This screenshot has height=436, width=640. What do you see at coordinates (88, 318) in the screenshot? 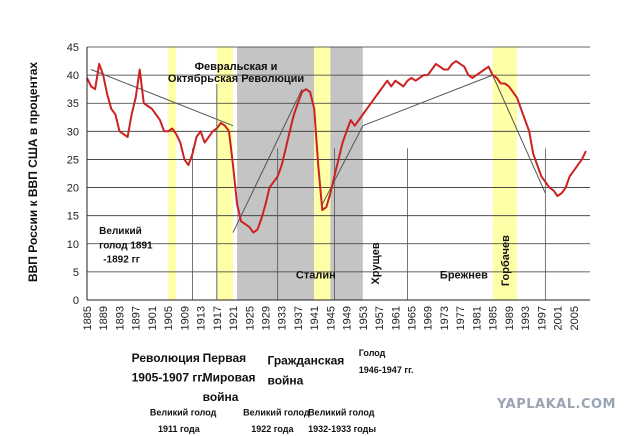
I see `x-tick-label-0: 1885` at bounding box center [88, 318].